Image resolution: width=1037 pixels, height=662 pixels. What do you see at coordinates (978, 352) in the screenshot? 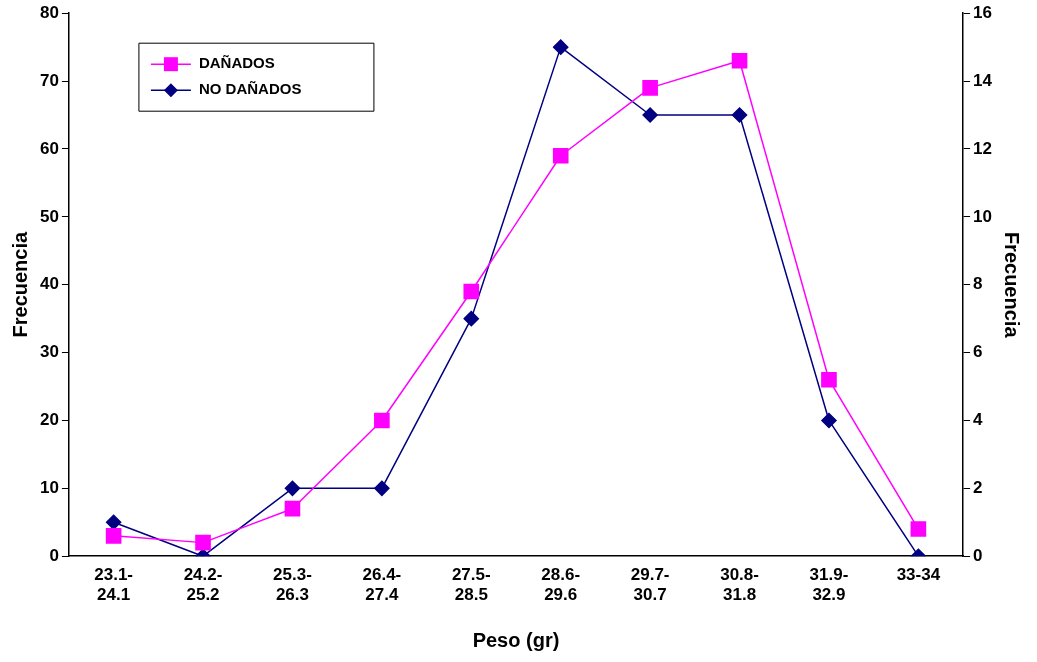
I see `y2-tick-label: 6` at bounding box center [978, 352].